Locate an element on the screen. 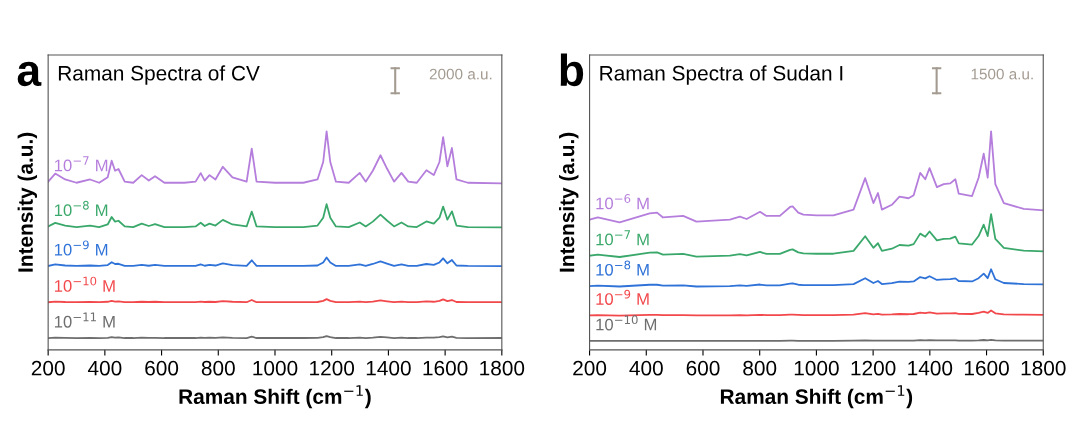 The height and width of the screenshot is (423, 1070). text: 1500 a.u. is located at coordinates (1002, 74).